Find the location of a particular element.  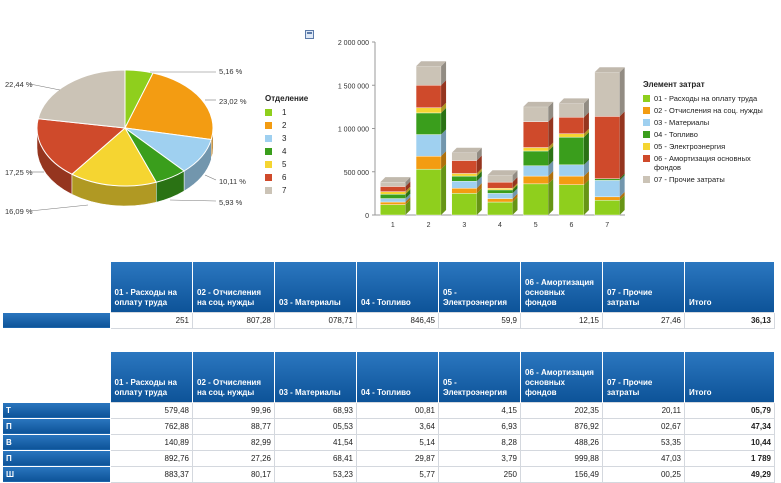

summary-header-4: 04 - Топливо is located at coordinates (397, 287).